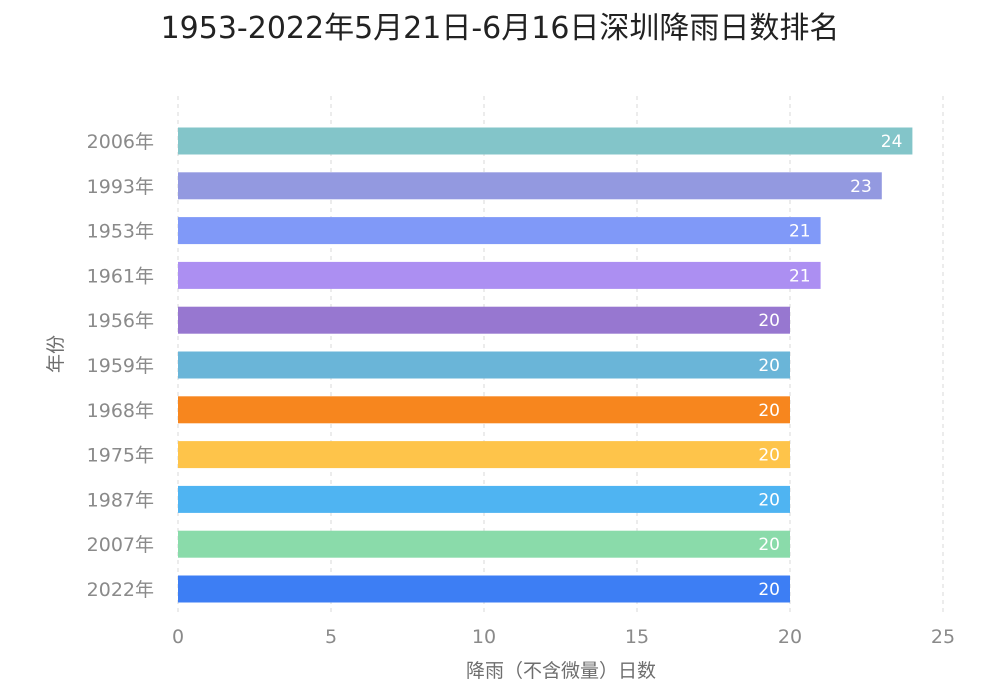  What do you see at coordinates (120, 411) in the screenshot?
I see `y-tick-label: 1968年` at bounding box center [120, 411].